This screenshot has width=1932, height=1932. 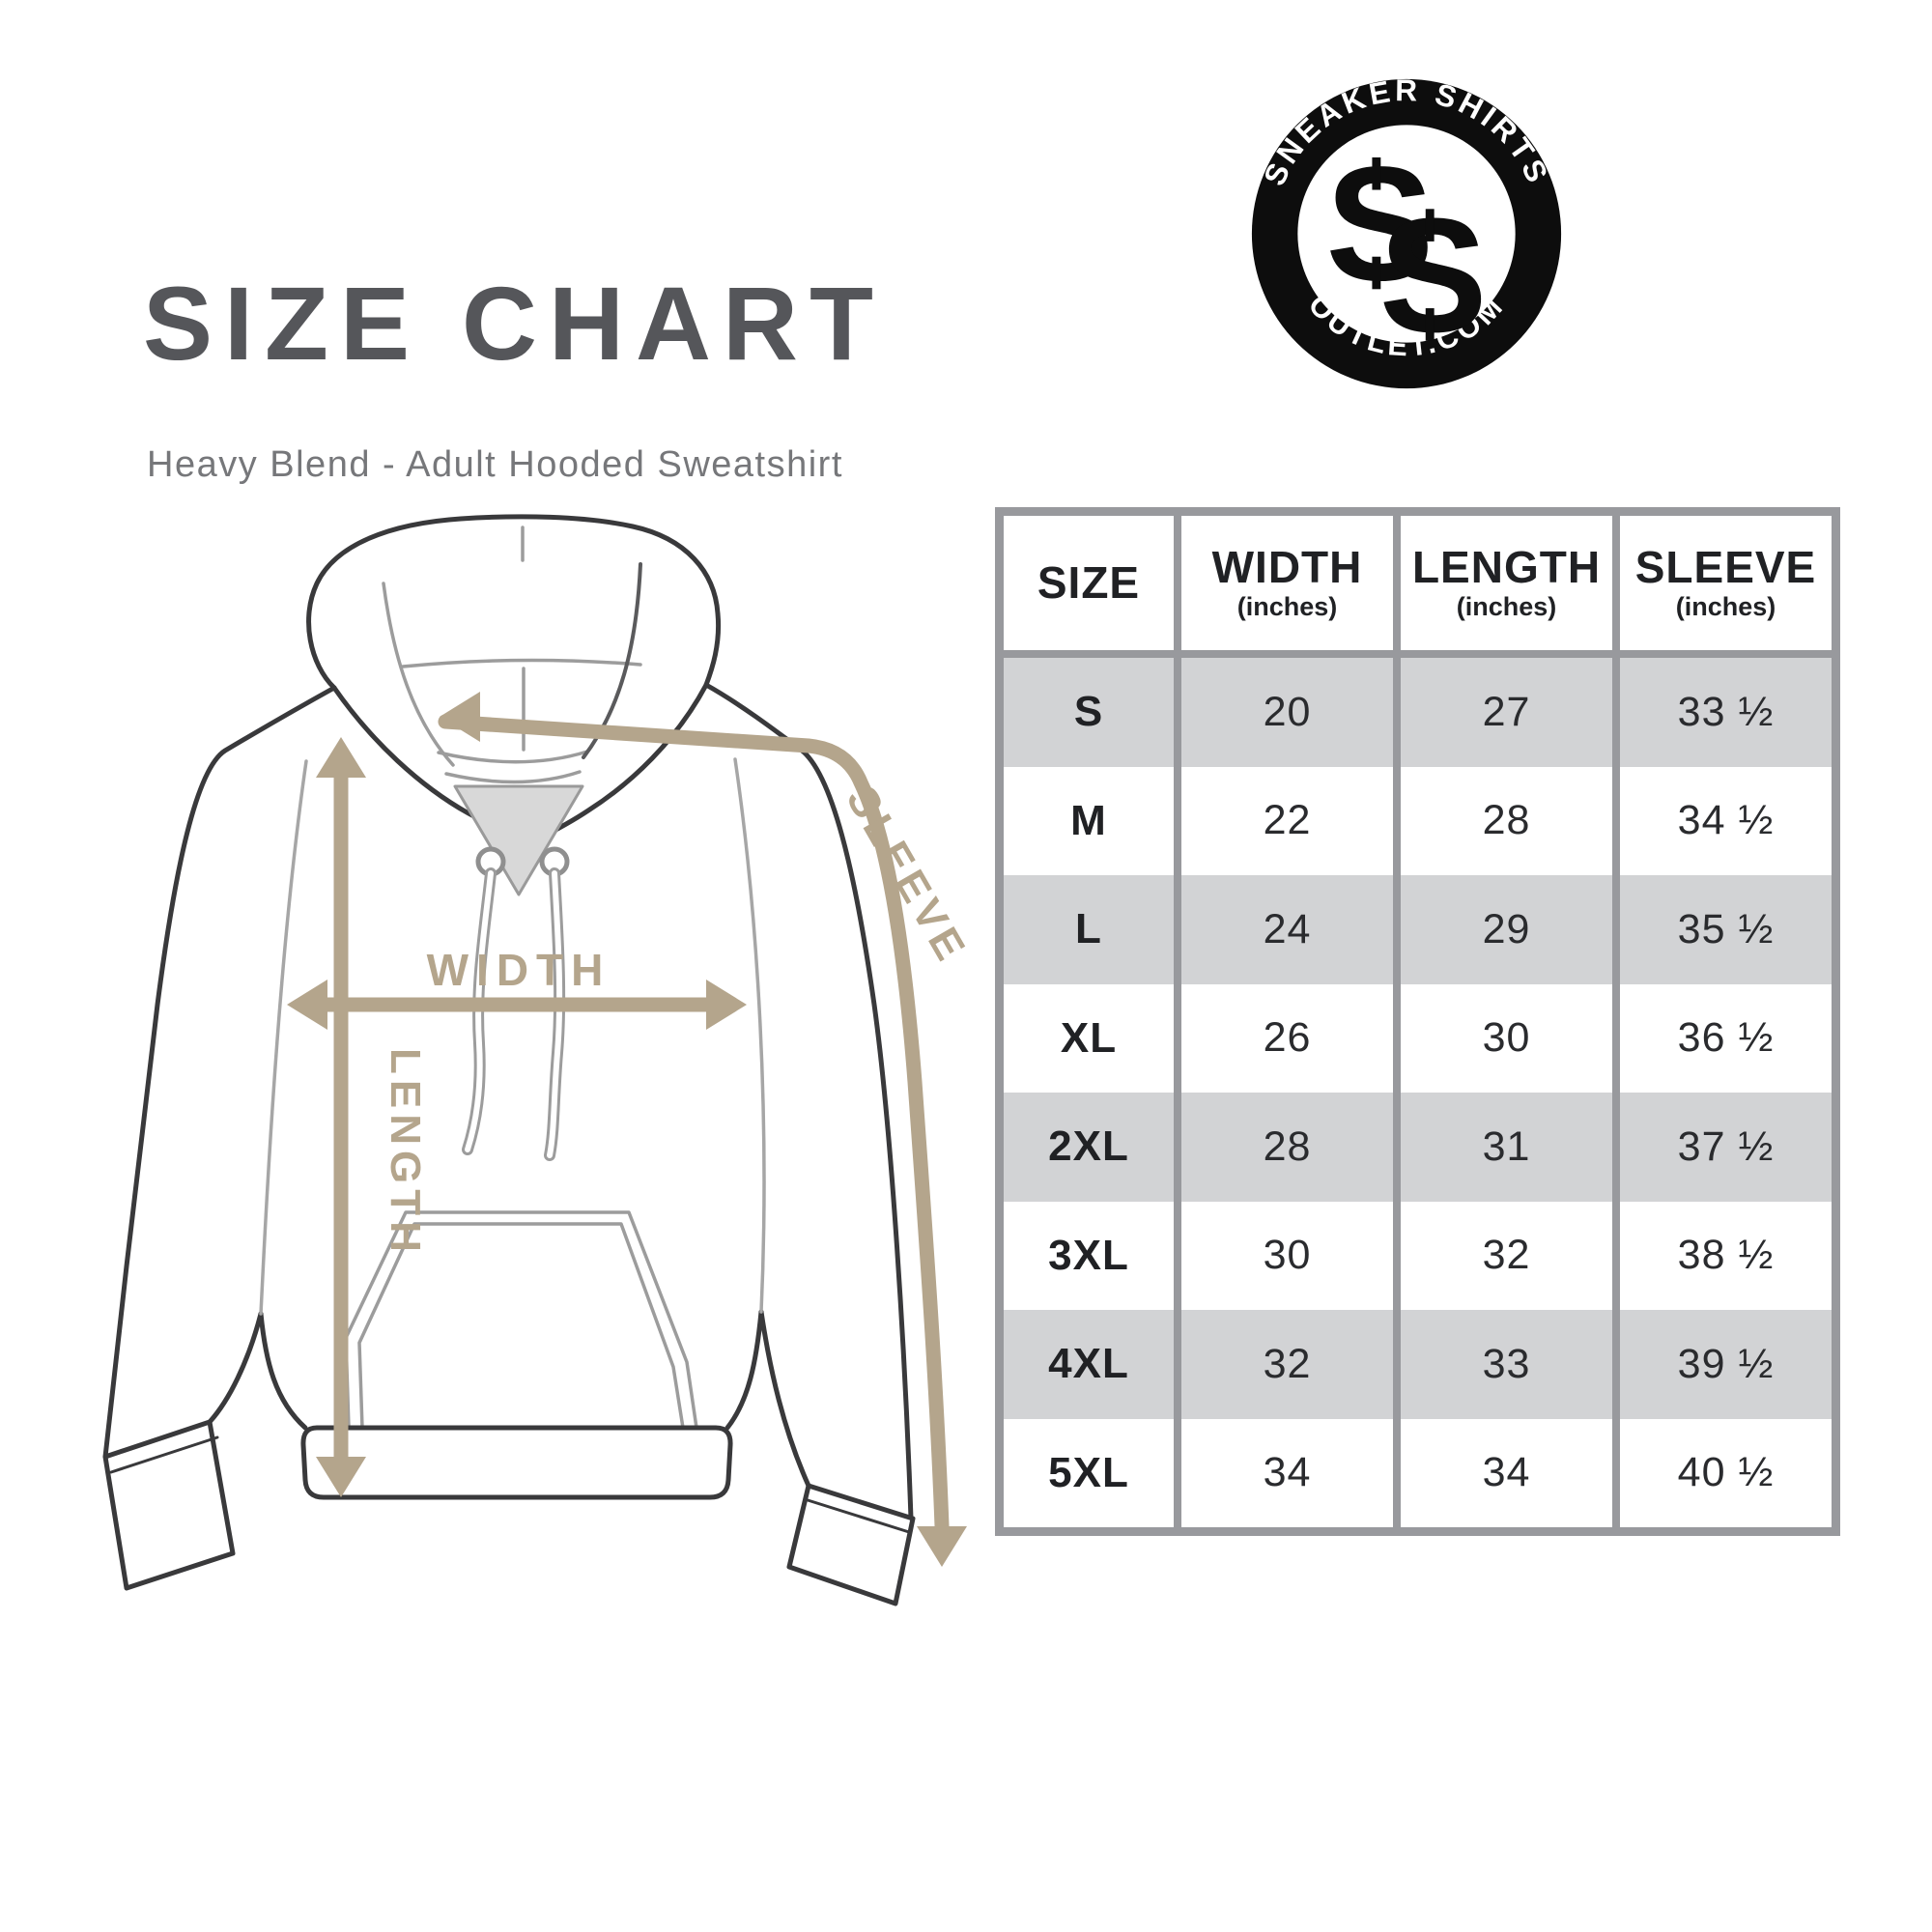 I want to click on page-title: SIZE CHART, so click(x=514, y=323).